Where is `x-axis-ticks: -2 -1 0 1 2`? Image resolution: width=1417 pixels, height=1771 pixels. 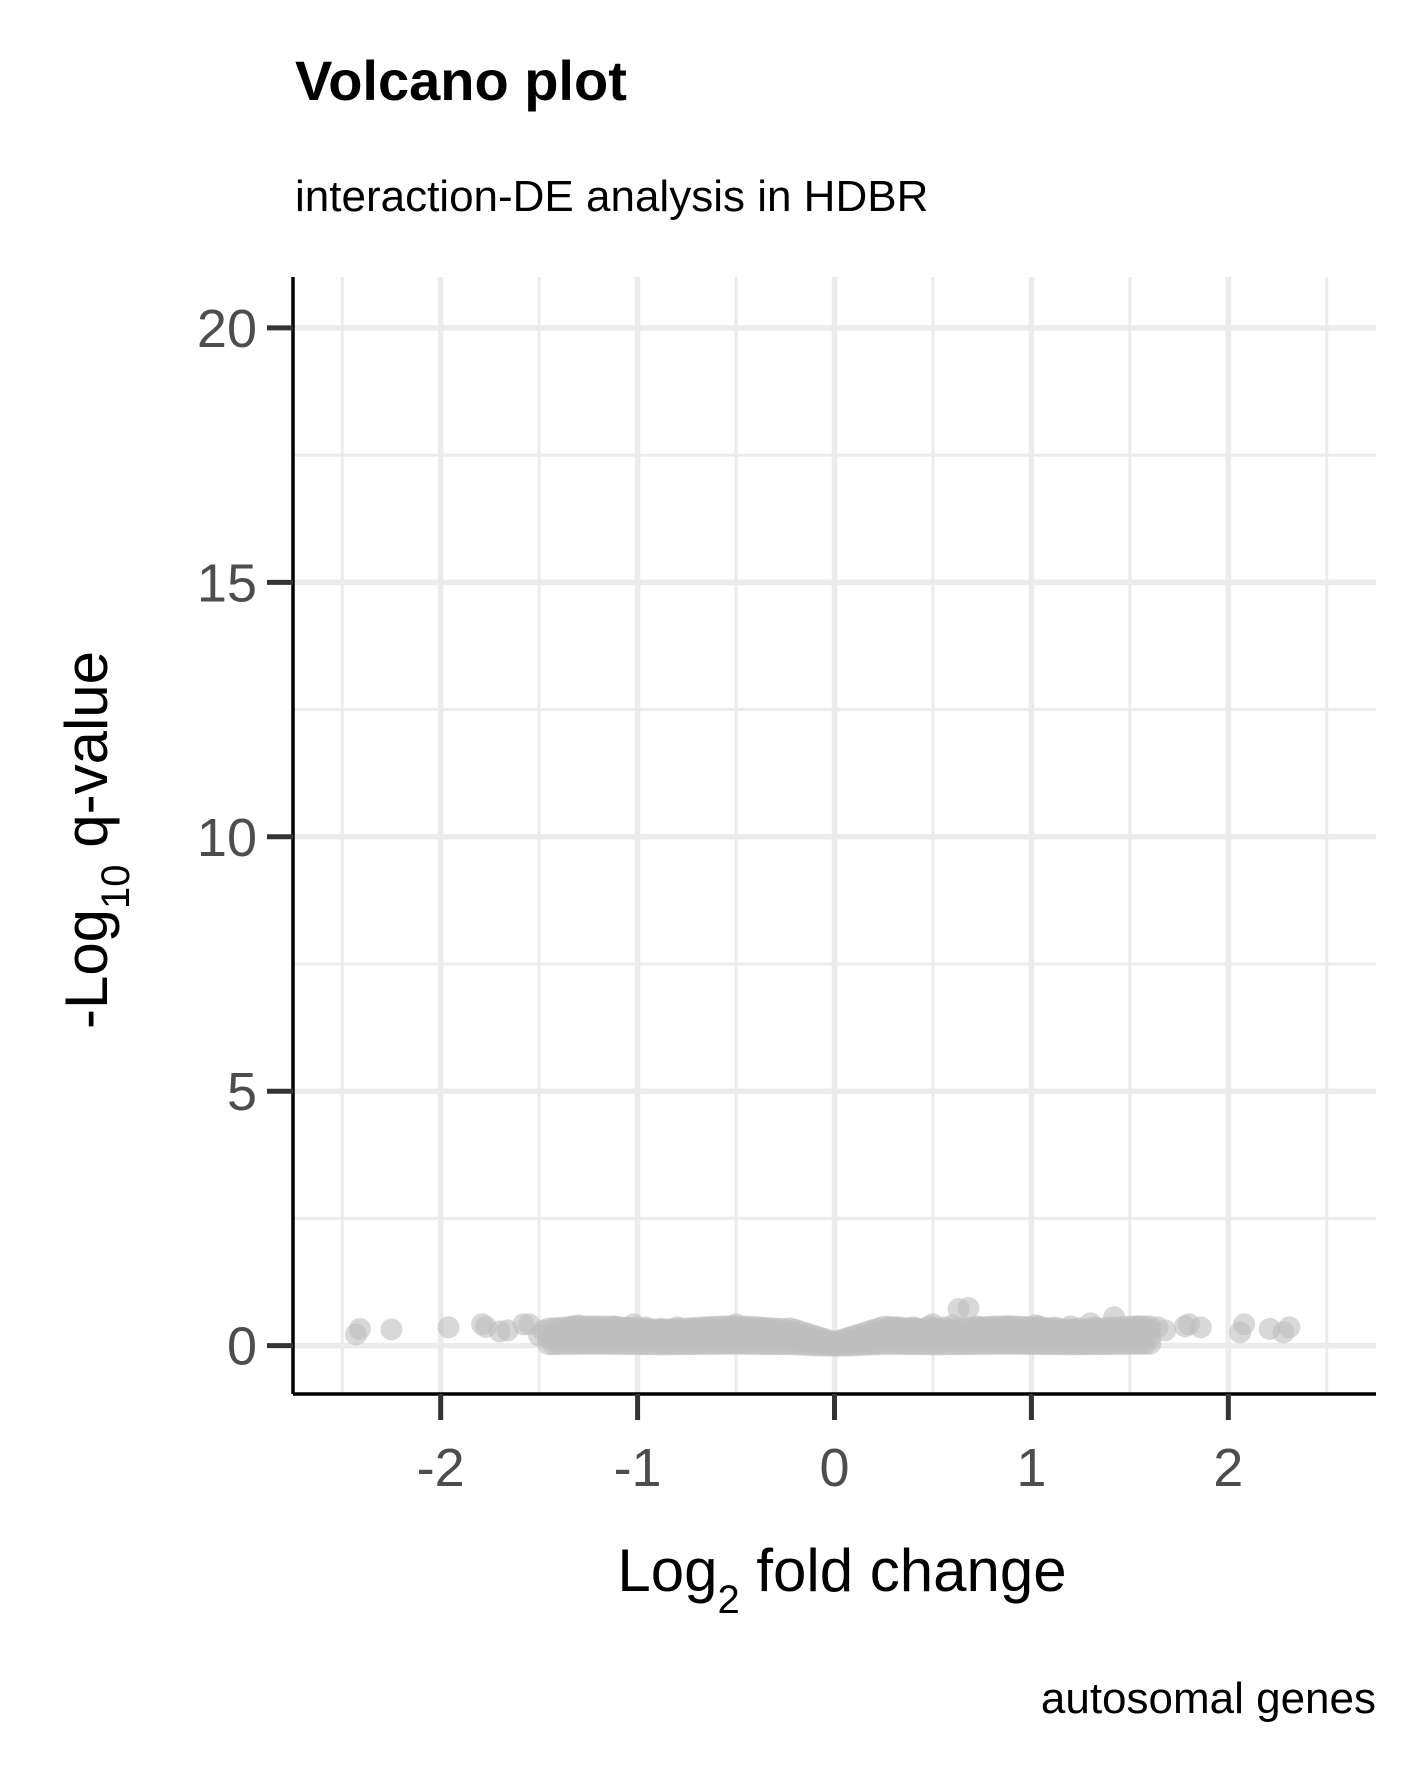
x-axis-ticks: -2 -1 0 1 2 is located at coordinates (830, 1446).